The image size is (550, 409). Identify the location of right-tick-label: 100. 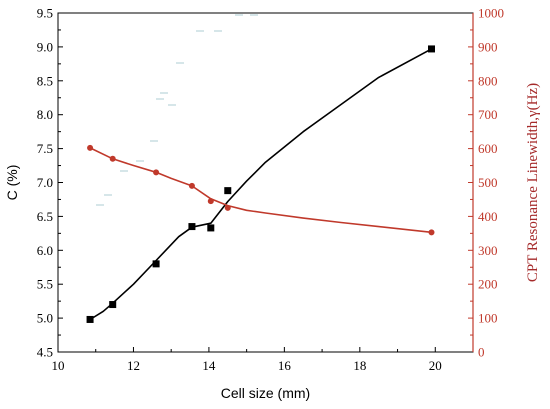
(488, 318).